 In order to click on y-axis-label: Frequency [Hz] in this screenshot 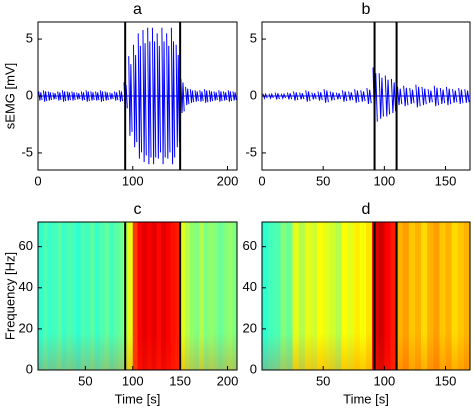, I will do `click(9, 296)`.